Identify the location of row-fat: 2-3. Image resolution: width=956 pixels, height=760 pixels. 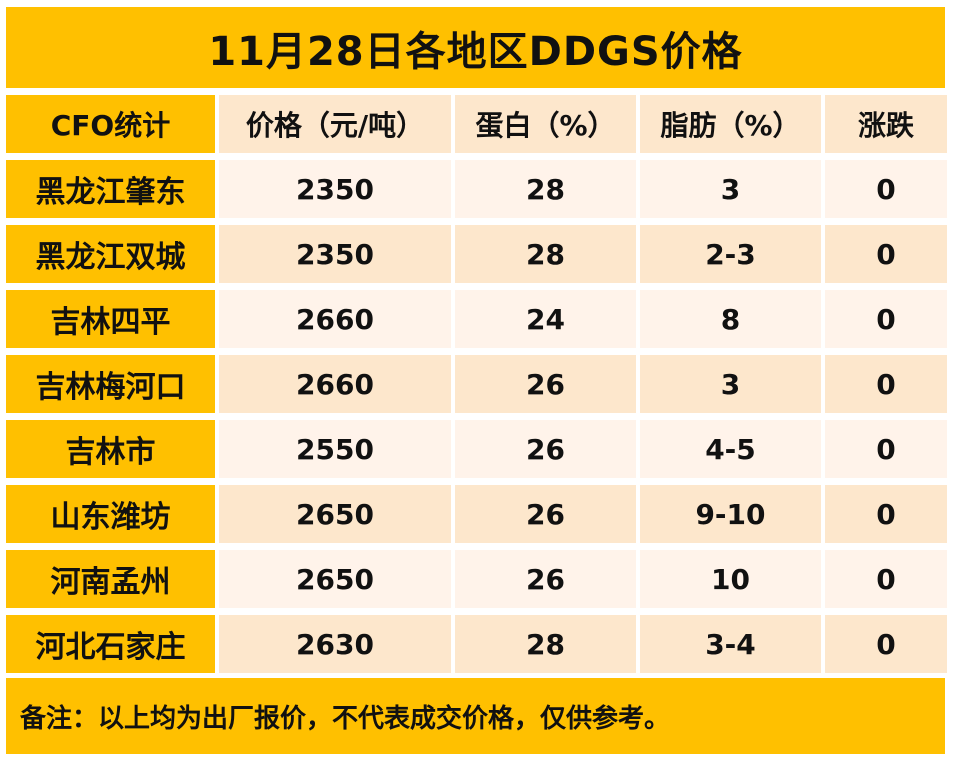
(730, 254).